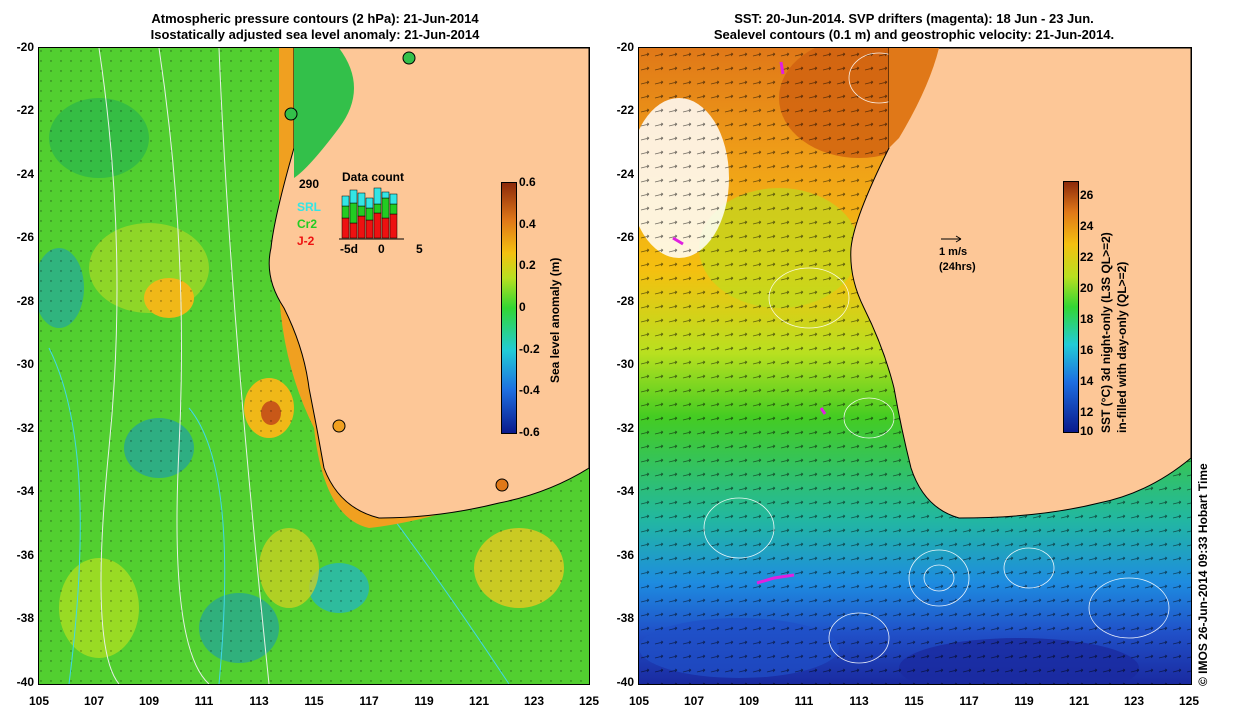 The image size is (1250, 720). I want to click on sst-tick-1: 26, so click(1087, 195).